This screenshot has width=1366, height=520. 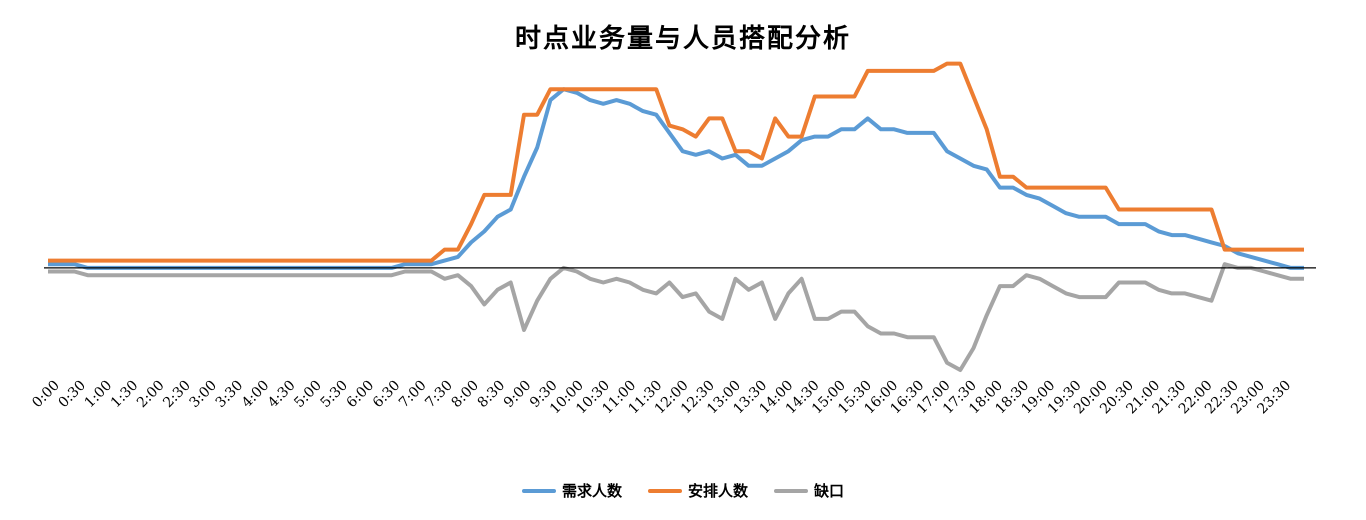 I want to click on x-tick-label: 9:00, so click(x=518, y=395).